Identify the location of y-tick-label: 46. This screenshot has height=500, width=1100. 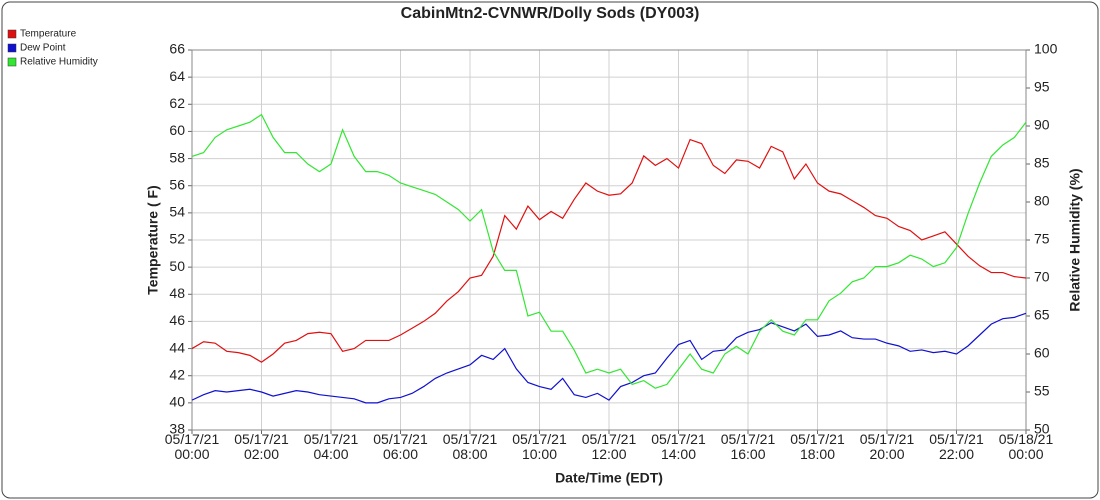
(177, 320).